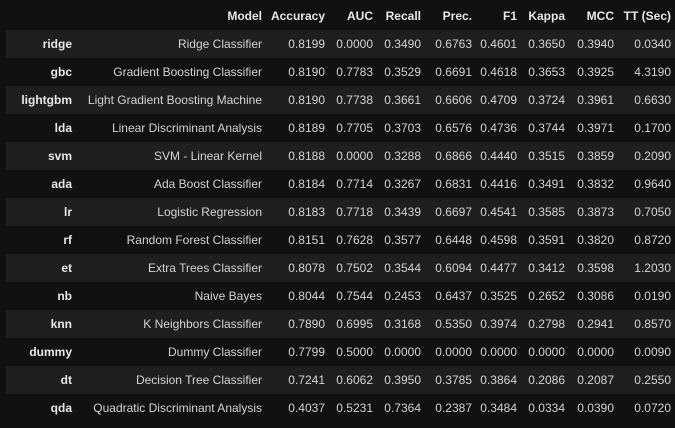  Describe the element at coordinates (61, 408) in the screenshot. I see `row-index-label: qda` at that location.